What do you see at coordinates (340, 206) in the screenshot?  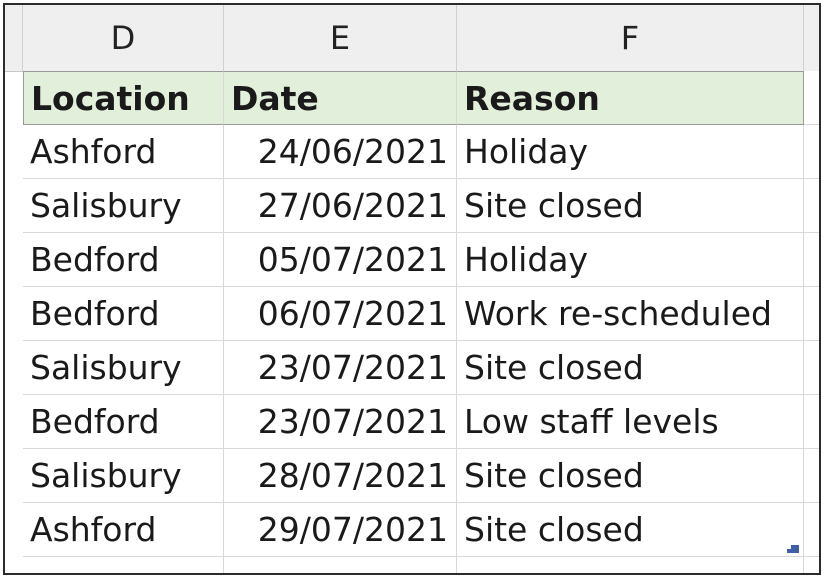 I see `cell-date: 27/06/2021` at bounding box center [340, 206].